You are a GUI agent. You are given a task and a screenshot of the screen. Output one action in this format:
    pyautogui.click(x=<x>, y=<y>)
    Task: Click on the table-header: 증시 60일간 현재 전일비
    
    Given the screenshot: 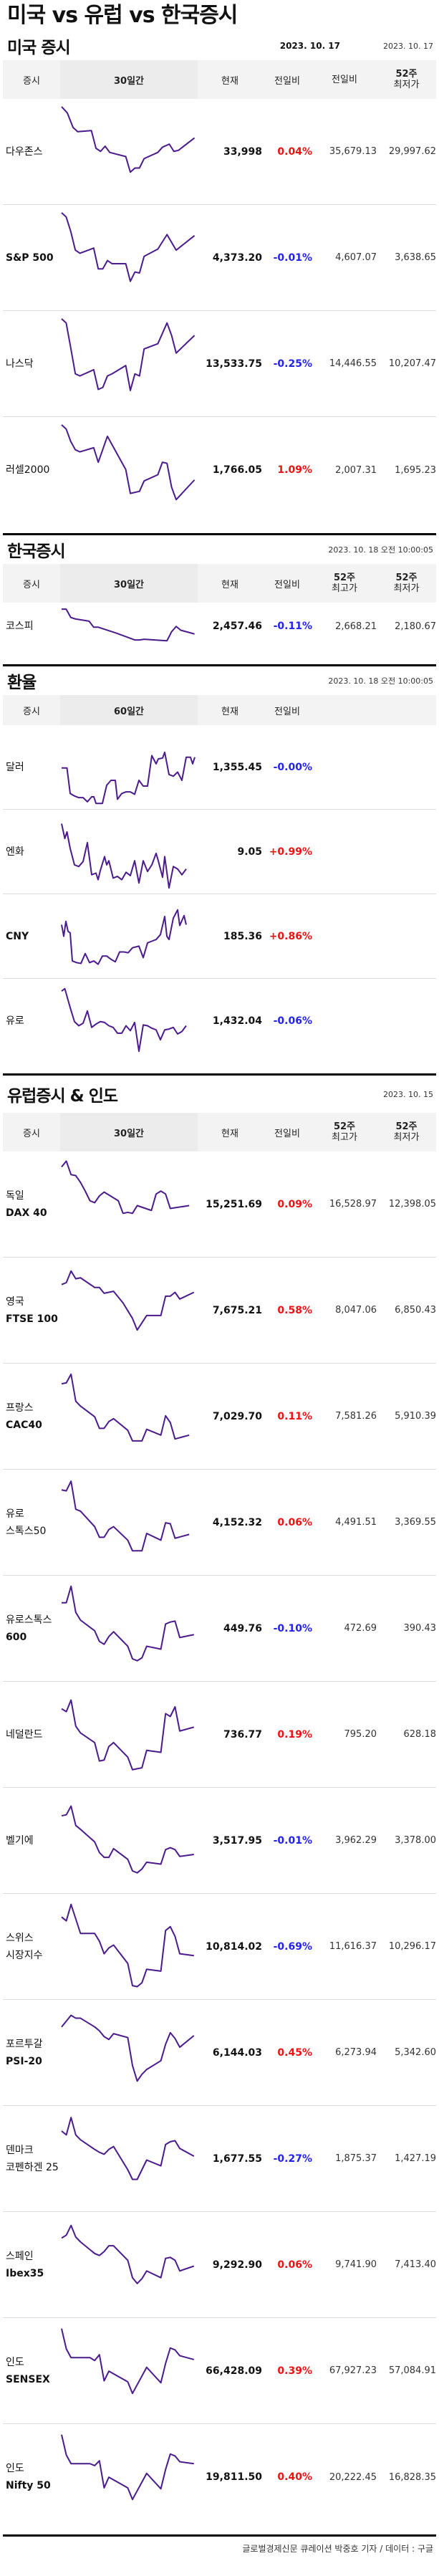 What is the action you would take?
    pyautogui.click(x=219, y=710)
    